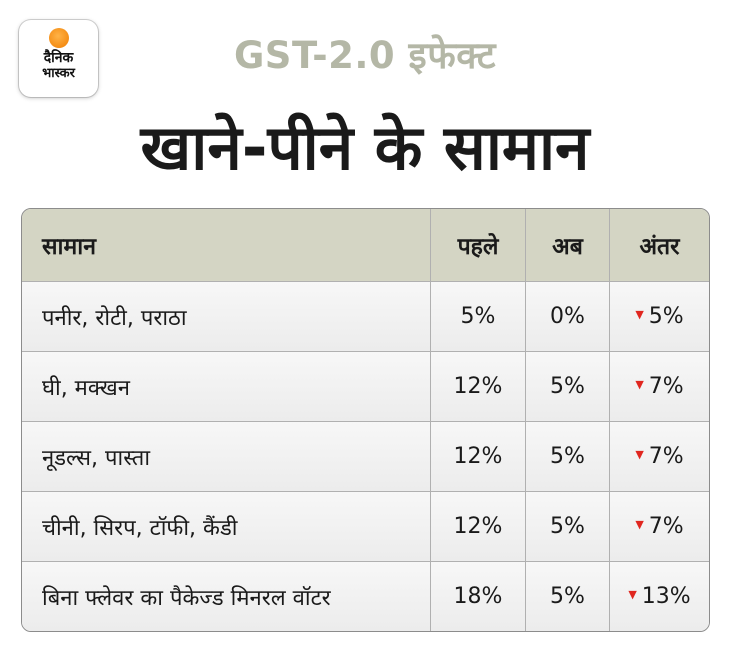 The image size is (730, 645). Describe the element at coordinates (477, 316) in the screenshot. I see `before-cell: 5%` at that location.